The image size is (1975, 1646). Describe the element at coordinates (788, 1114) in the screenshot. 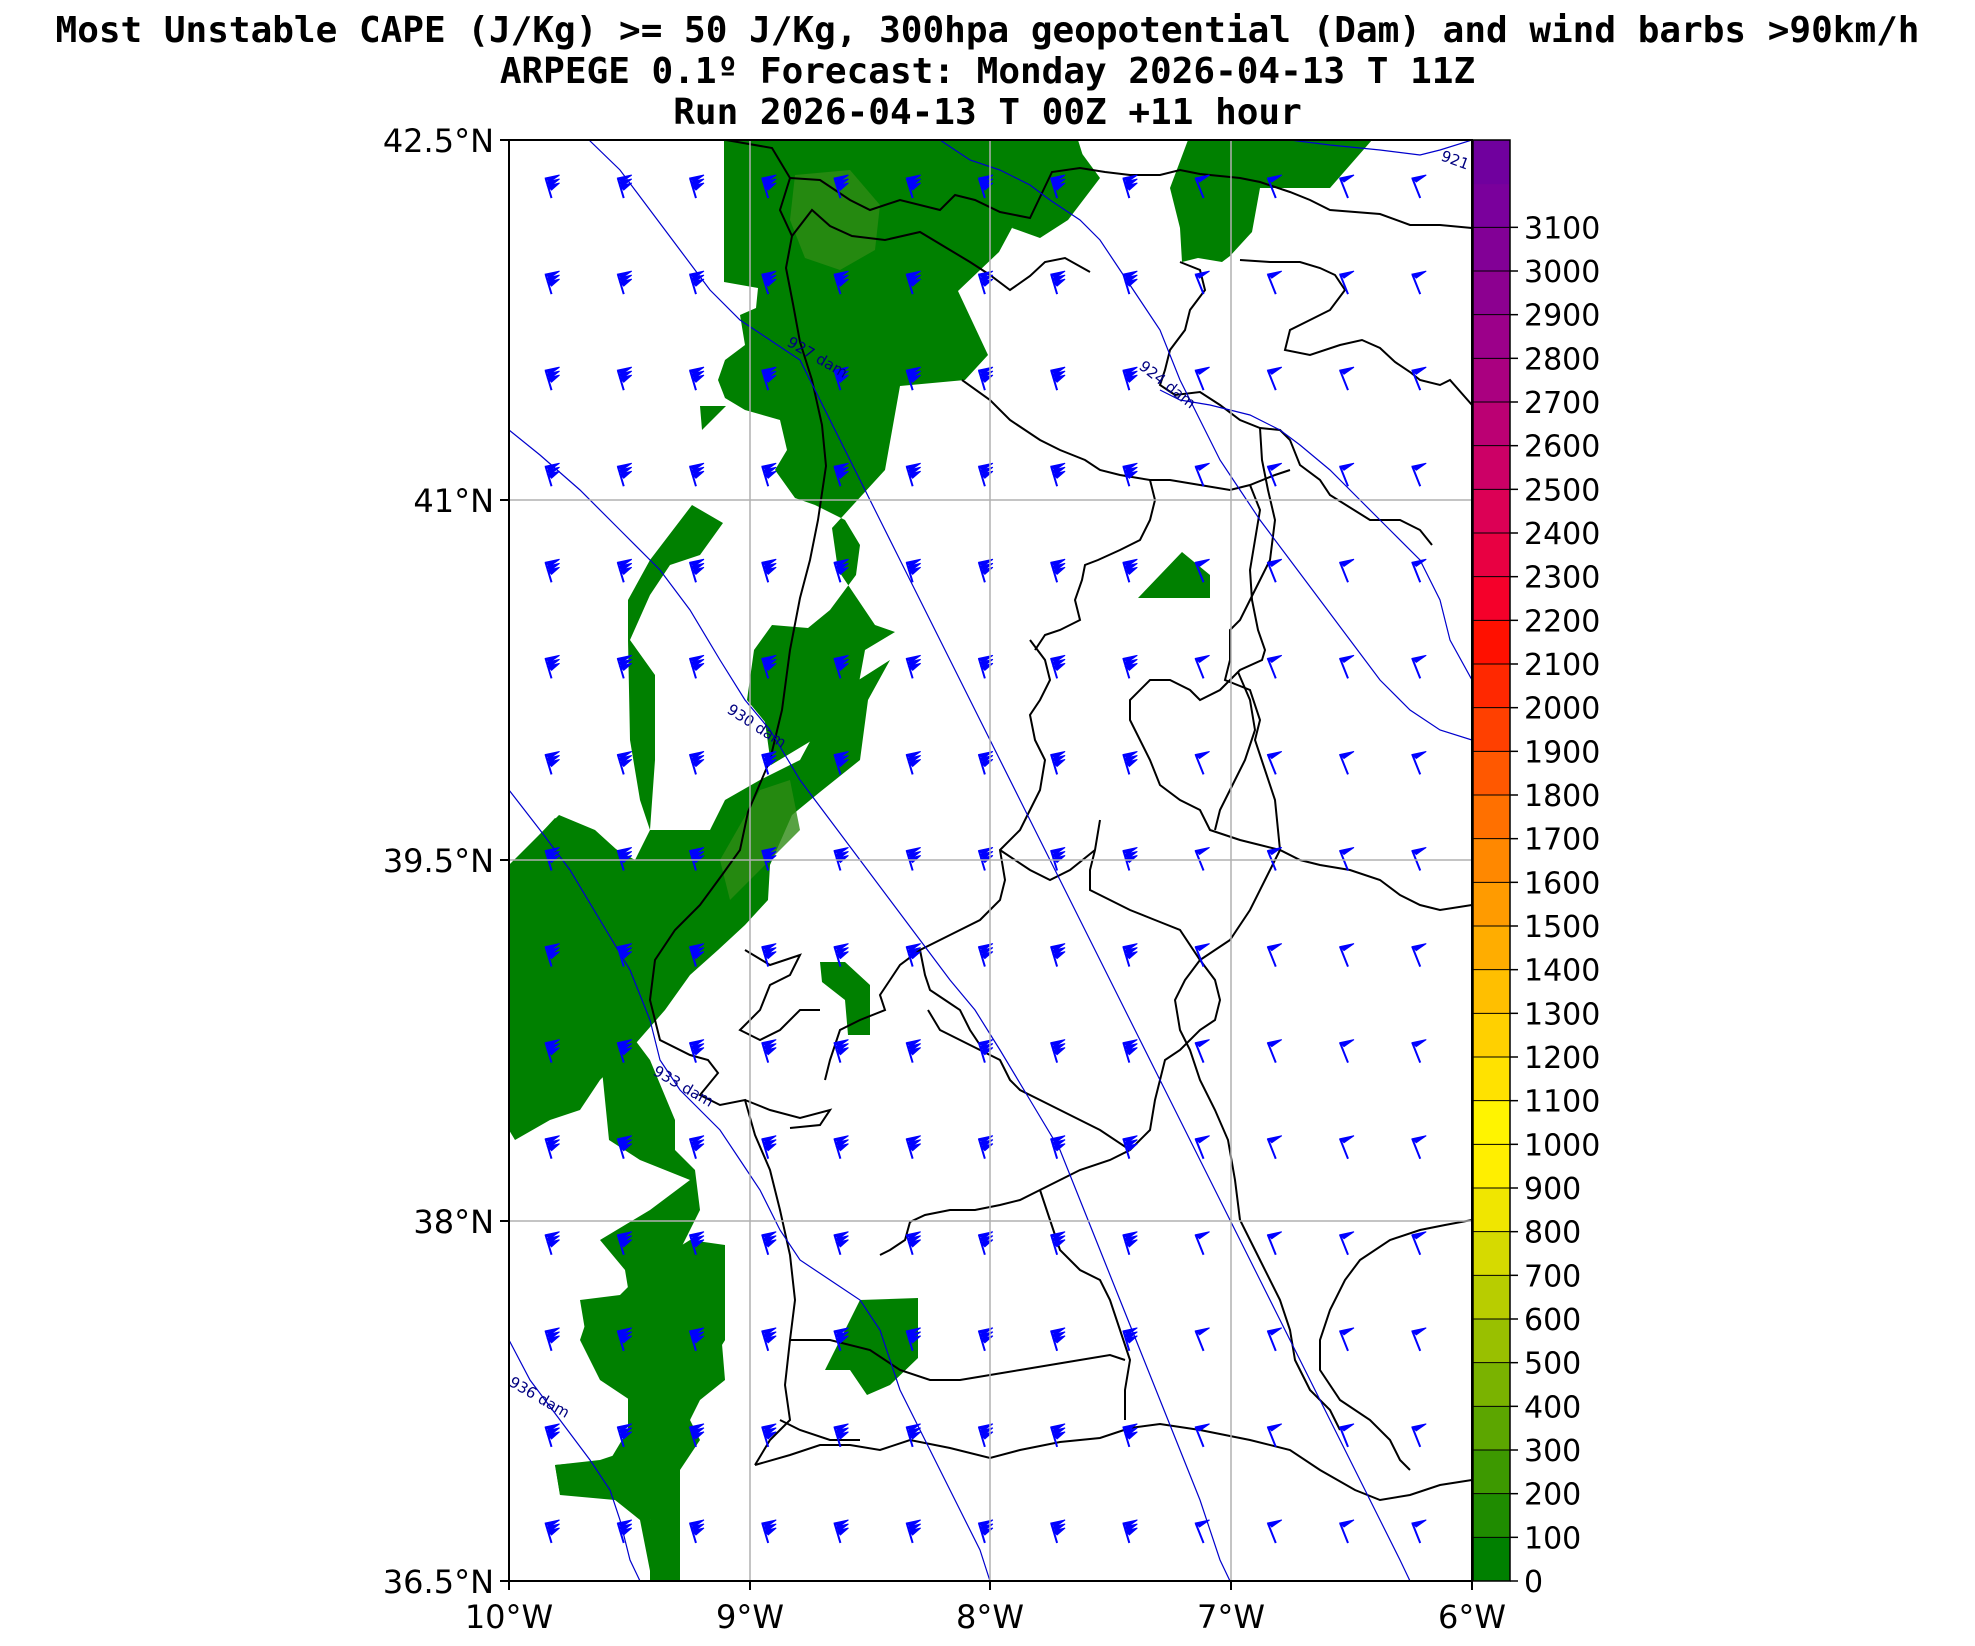

I see `sado-estuary` at that location.